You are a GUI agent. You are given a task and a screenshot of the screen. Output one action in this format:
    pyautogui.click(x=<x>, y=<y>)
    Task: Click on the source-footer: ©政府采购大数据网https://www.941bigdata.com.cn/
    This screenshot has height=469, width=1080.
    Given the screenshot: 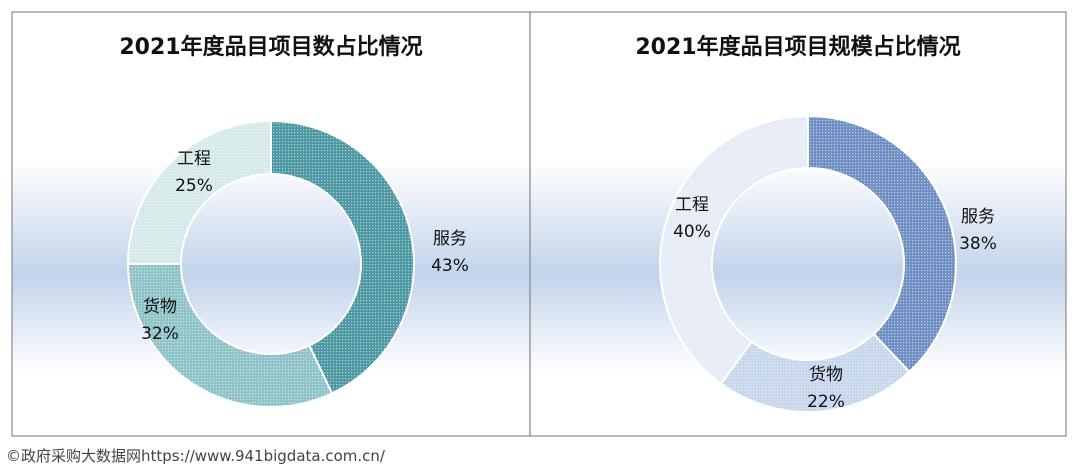 What is the action you would take?
    pyautogui.click(x=195, y=456)
    